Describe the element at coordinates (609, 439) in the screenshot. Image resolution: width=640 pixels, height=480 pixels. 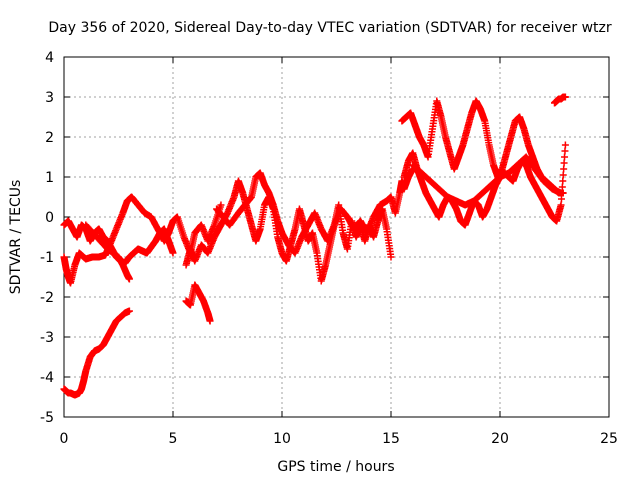
I see `x-tick-label: 25` at that location.